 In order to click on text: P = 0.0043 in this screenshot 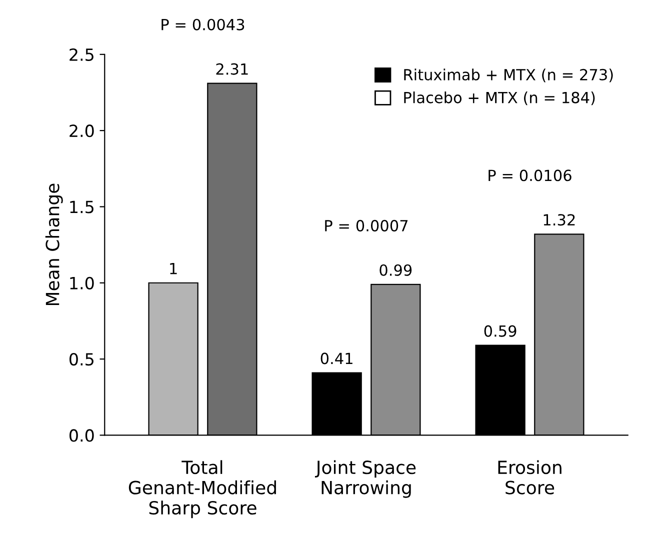, I will do `click(203, 24)`.